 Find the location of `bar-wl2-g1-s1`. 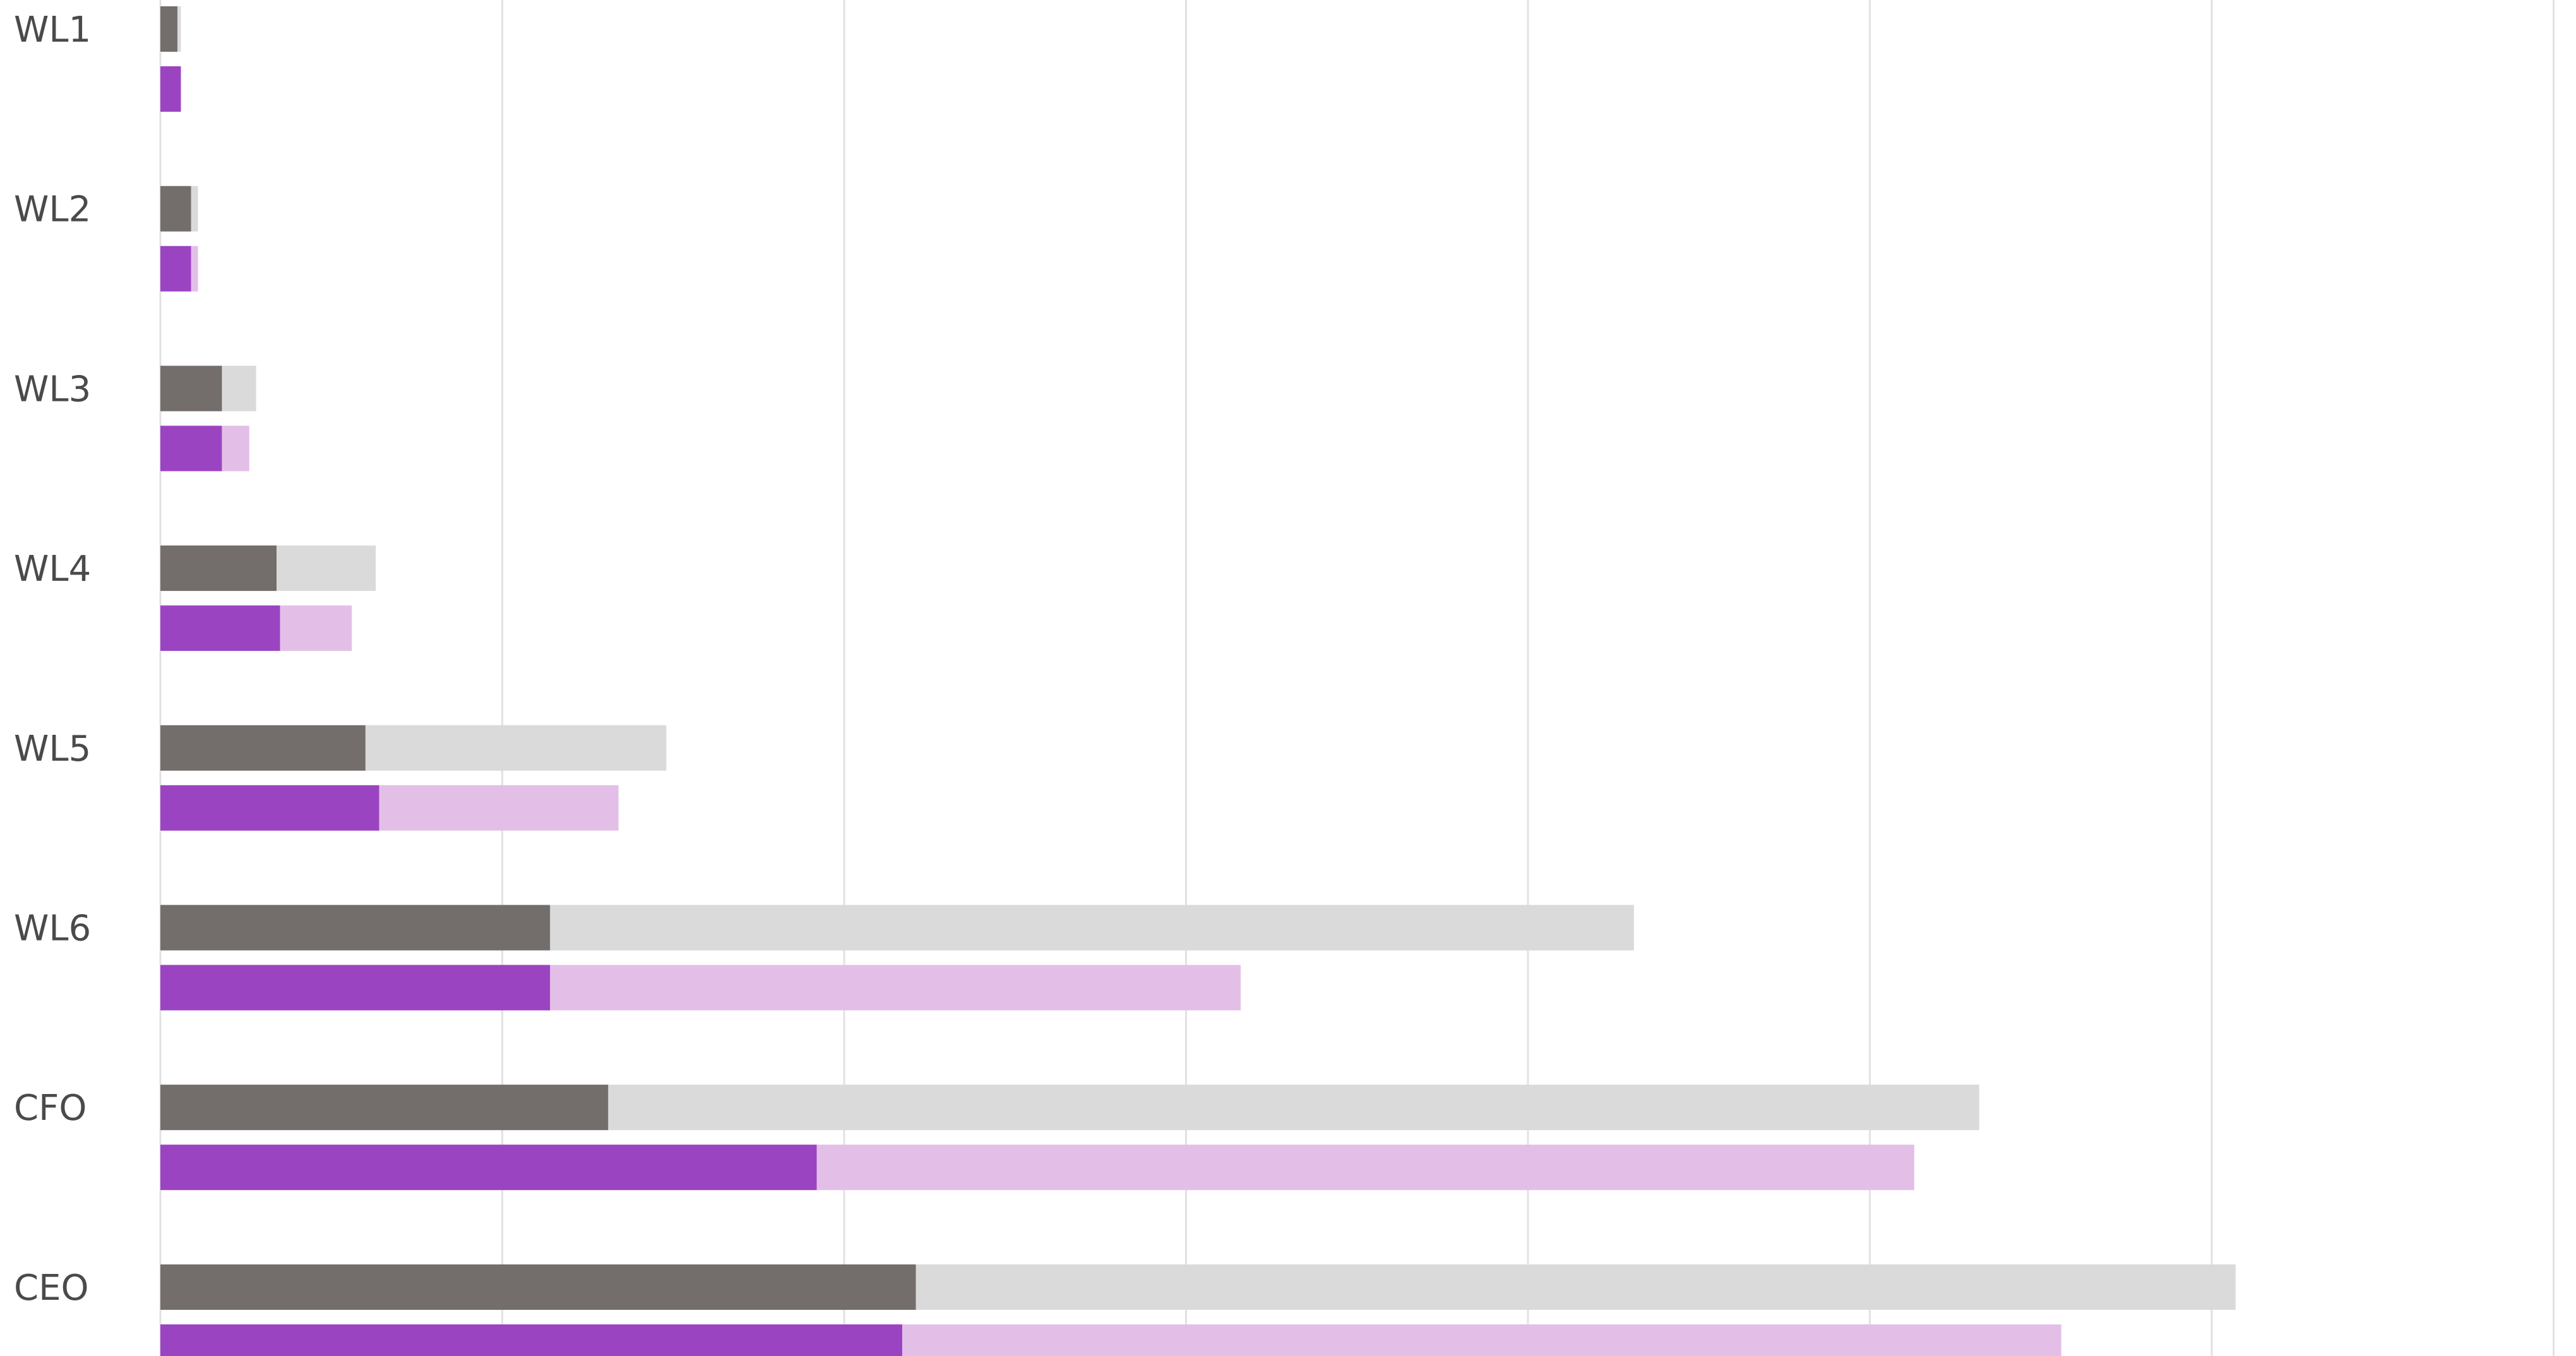

bar-wl2-g1-s1 is located at coordinates (175, 209).